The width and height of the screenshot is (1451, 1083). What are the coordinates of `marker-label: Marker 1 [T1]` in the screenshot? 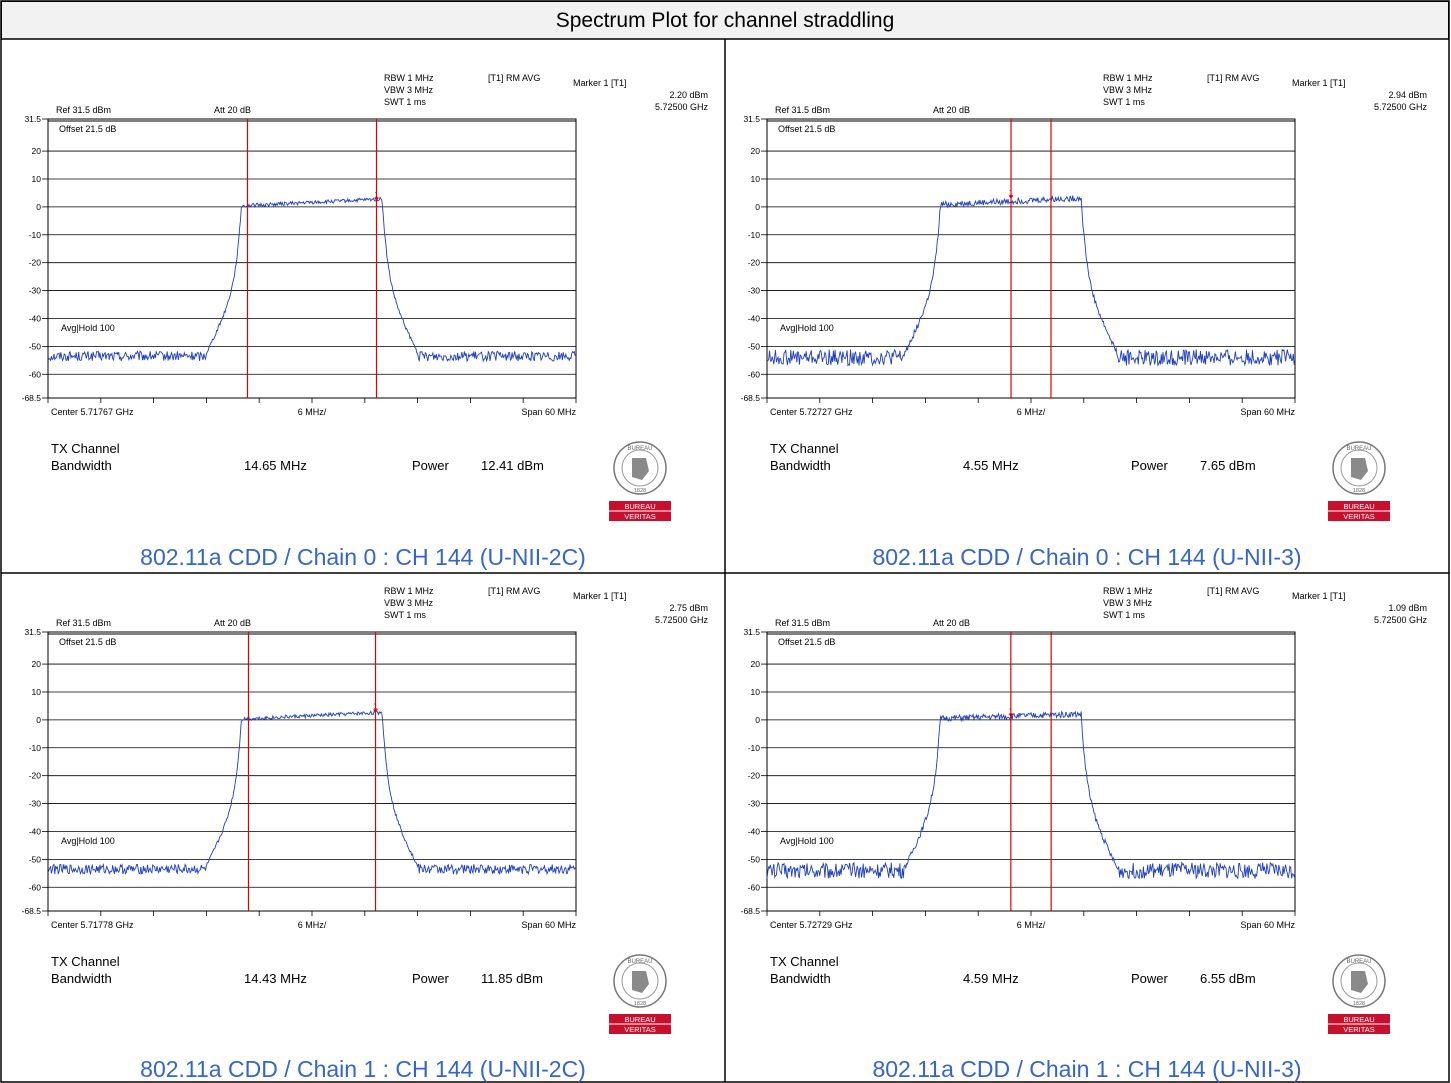 It's located at (600, 83).